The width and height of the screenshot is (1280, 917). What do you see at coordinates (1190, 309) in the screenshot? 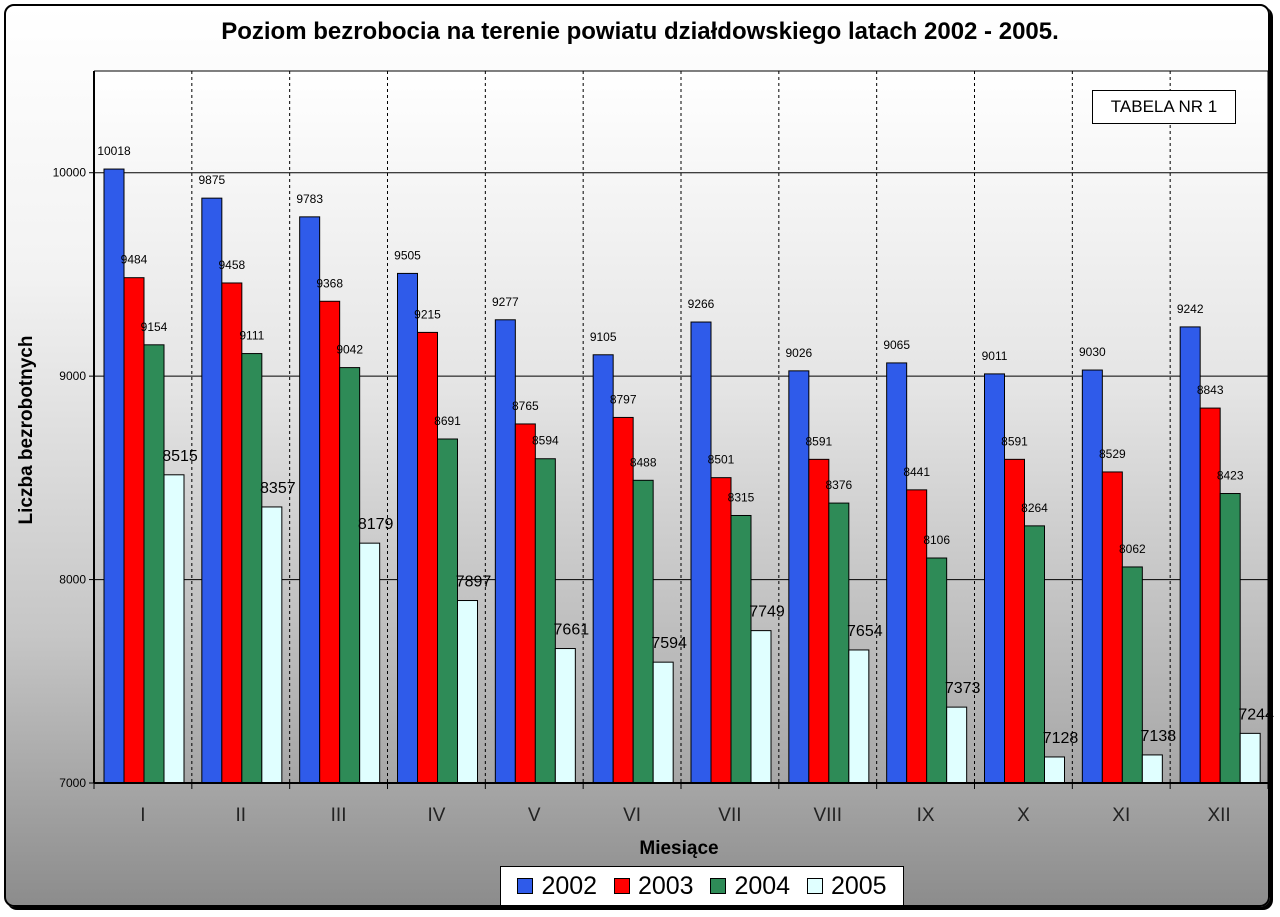
I see `data-label-2002-XII: 9242` at bounding box center [1190, 309].